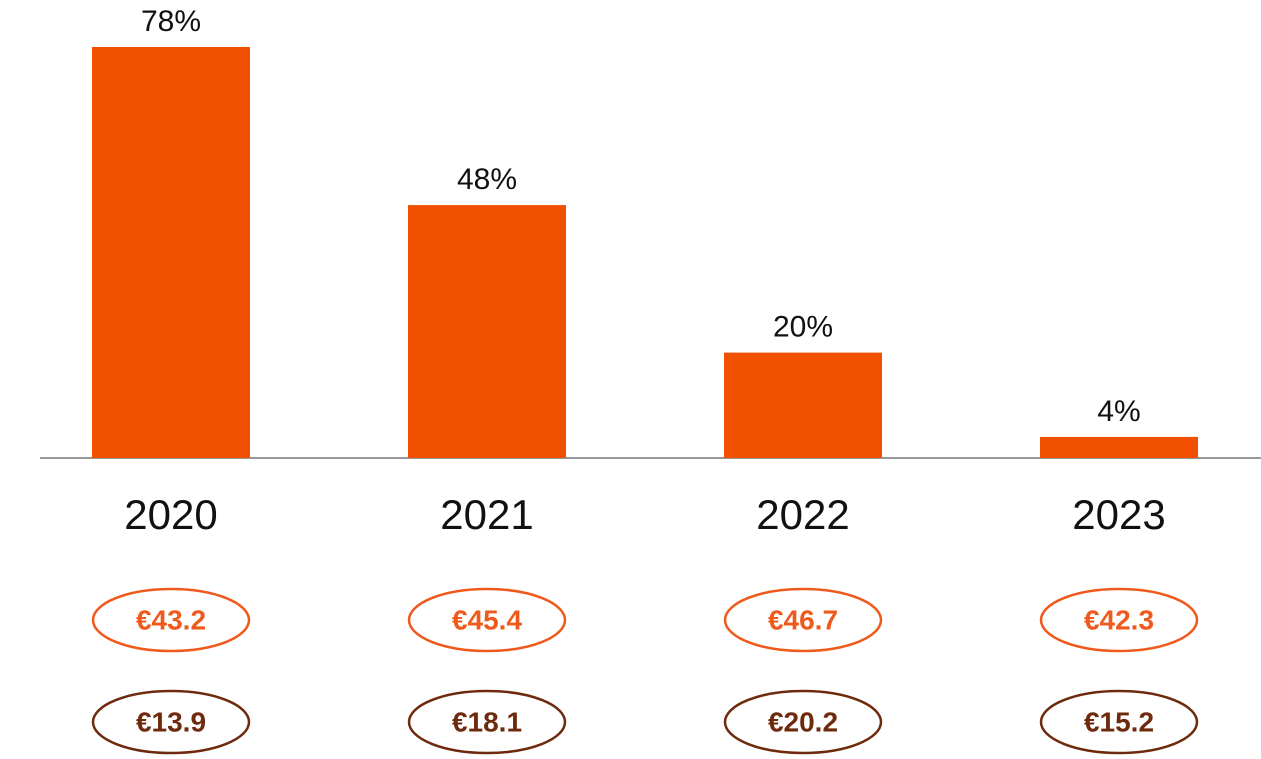 Image resolution: width=1261 pixels, height=759 pixels. I want to click on euro-label: €18.1, so click(487, 721).